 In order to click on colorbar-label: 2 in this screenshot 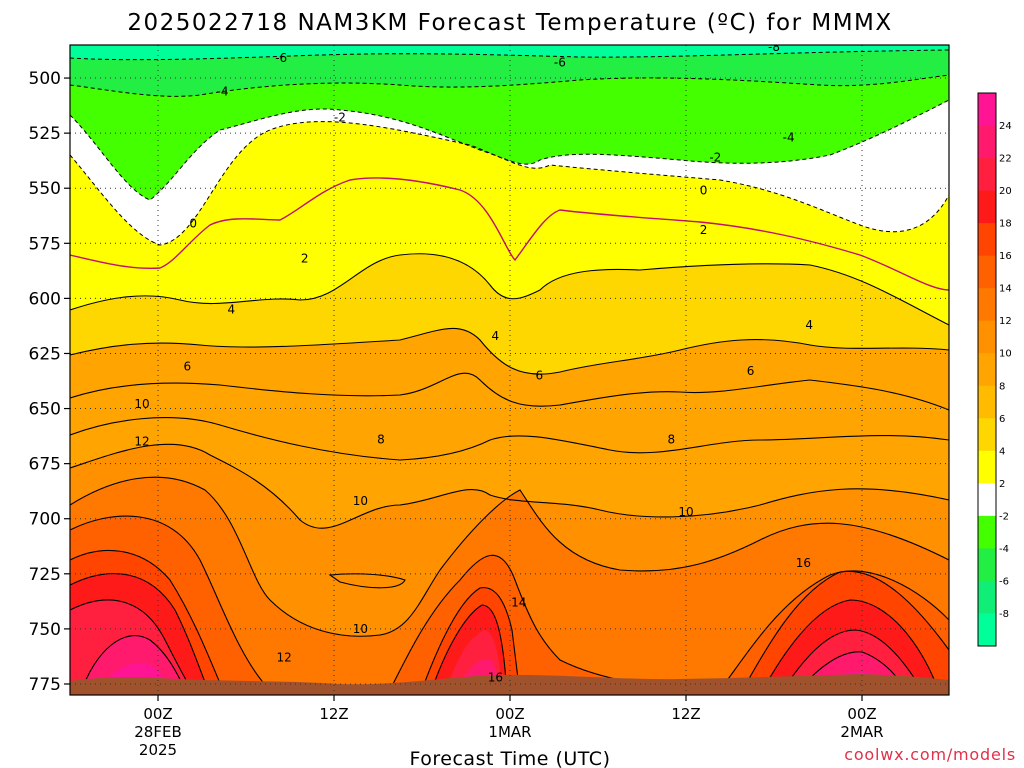, I will do `click(1002, 484)`.